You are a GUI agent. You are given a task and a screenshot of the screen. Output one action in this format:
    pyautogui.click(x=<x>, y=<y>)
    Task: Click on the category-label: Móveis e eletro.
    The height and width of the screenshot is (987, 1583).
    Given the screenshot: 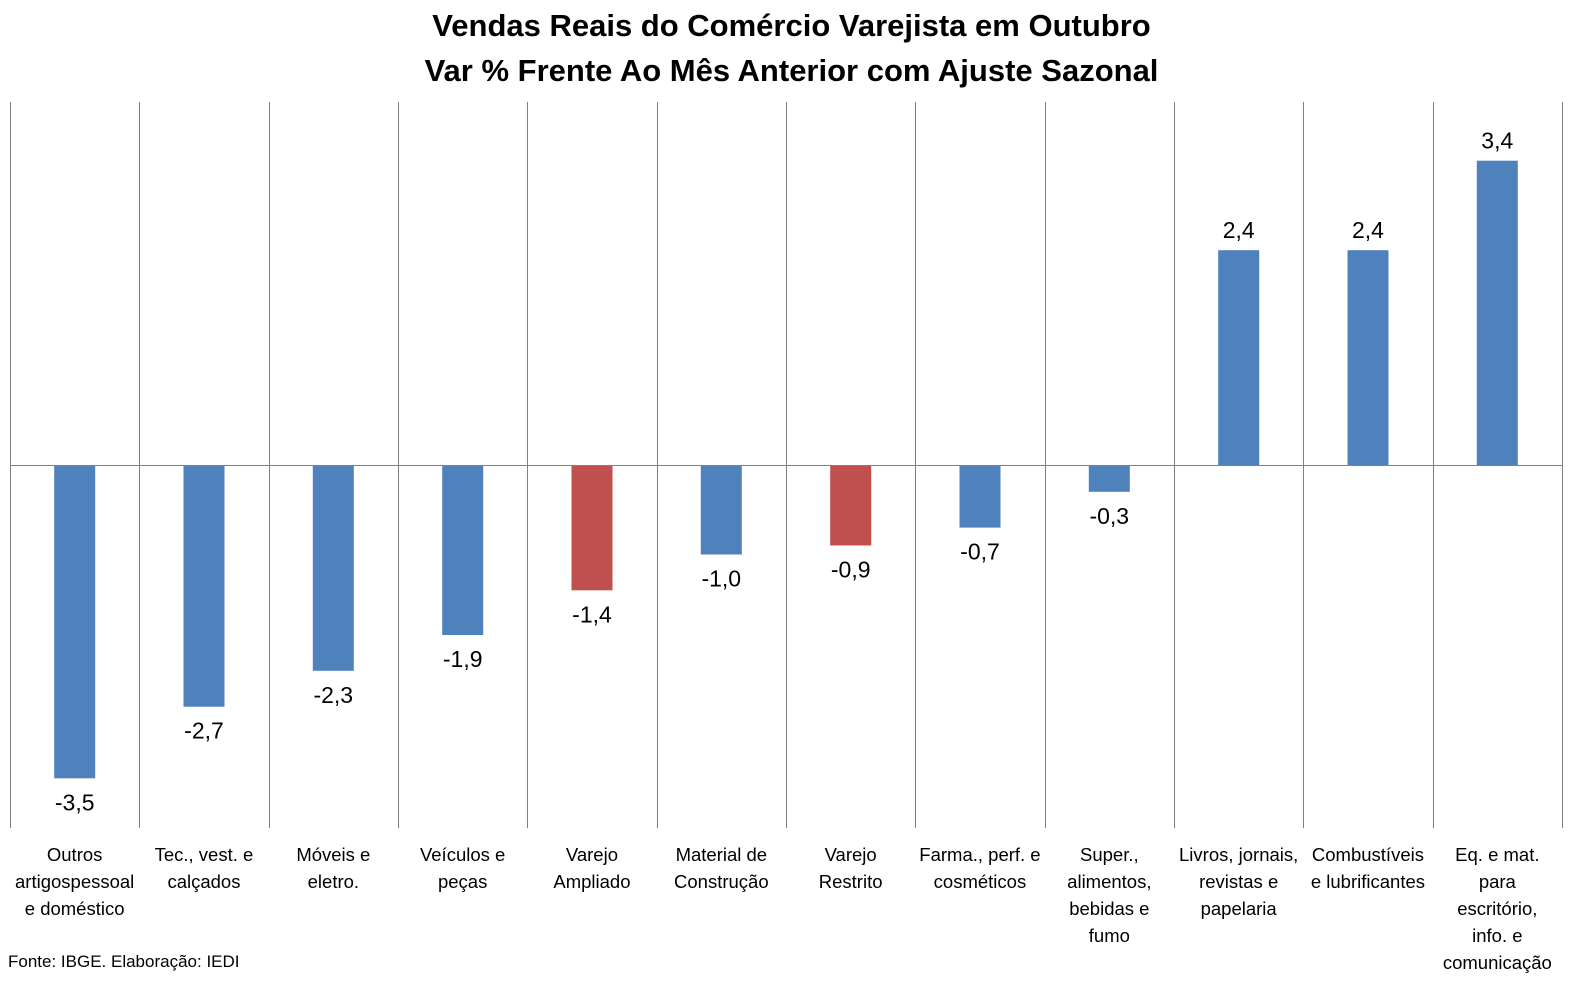 What is the action you would take?
    pyautogui.click(x=333, y=868)
    